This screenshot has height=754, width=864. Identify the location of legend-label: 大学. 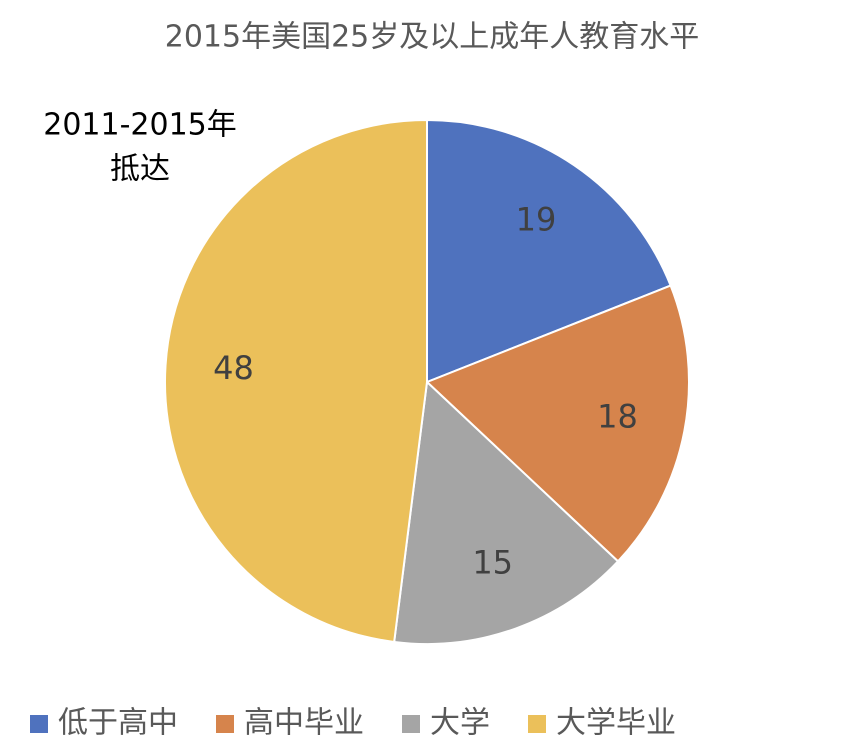
(460, 723).